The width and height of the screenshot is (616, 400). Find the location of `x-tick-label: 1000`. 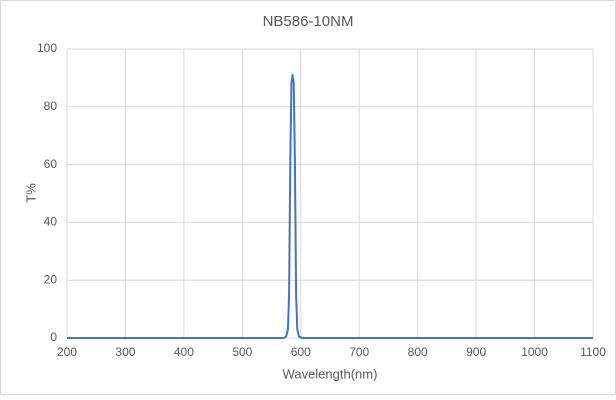

x-tick-label: 1000 is located at coordinates (534, 352).